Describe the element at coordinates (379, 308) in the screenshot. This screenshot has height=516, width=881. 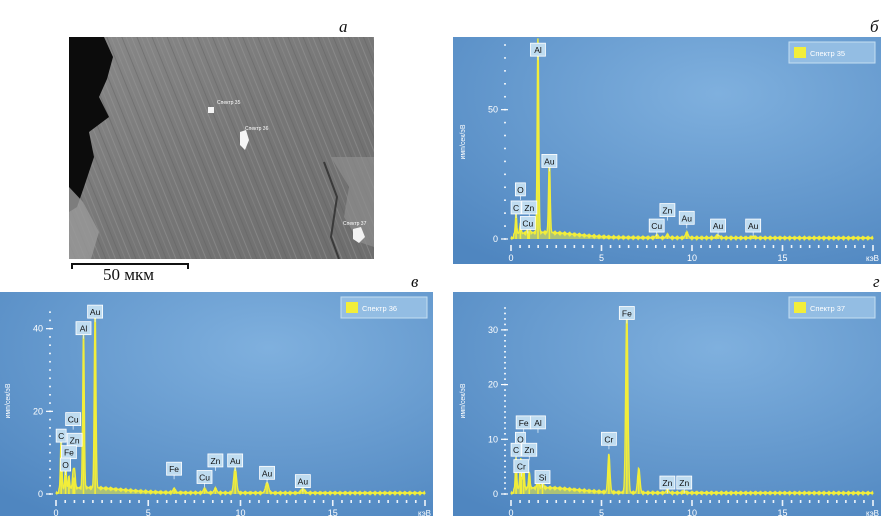
I see `legend-label: Спектр 36` at that location.